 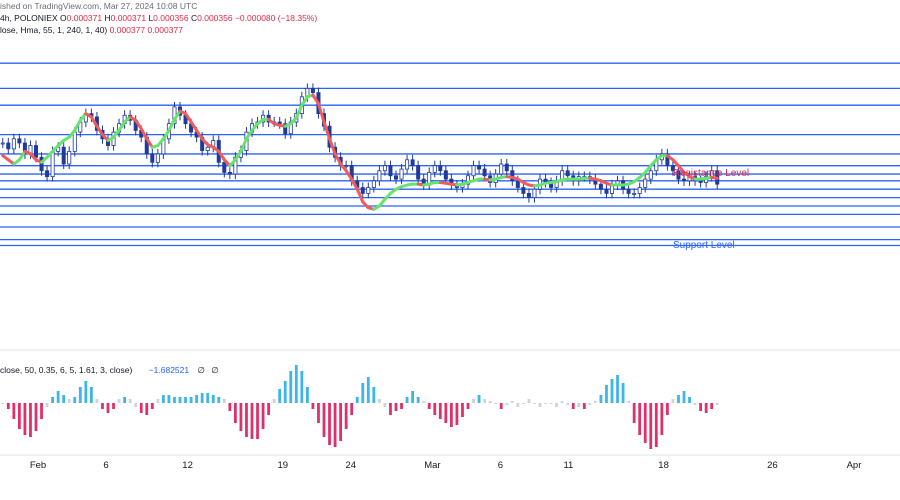 I want to click on change-value: −0.000080 (−18.35%), so click(x=276, y=18).